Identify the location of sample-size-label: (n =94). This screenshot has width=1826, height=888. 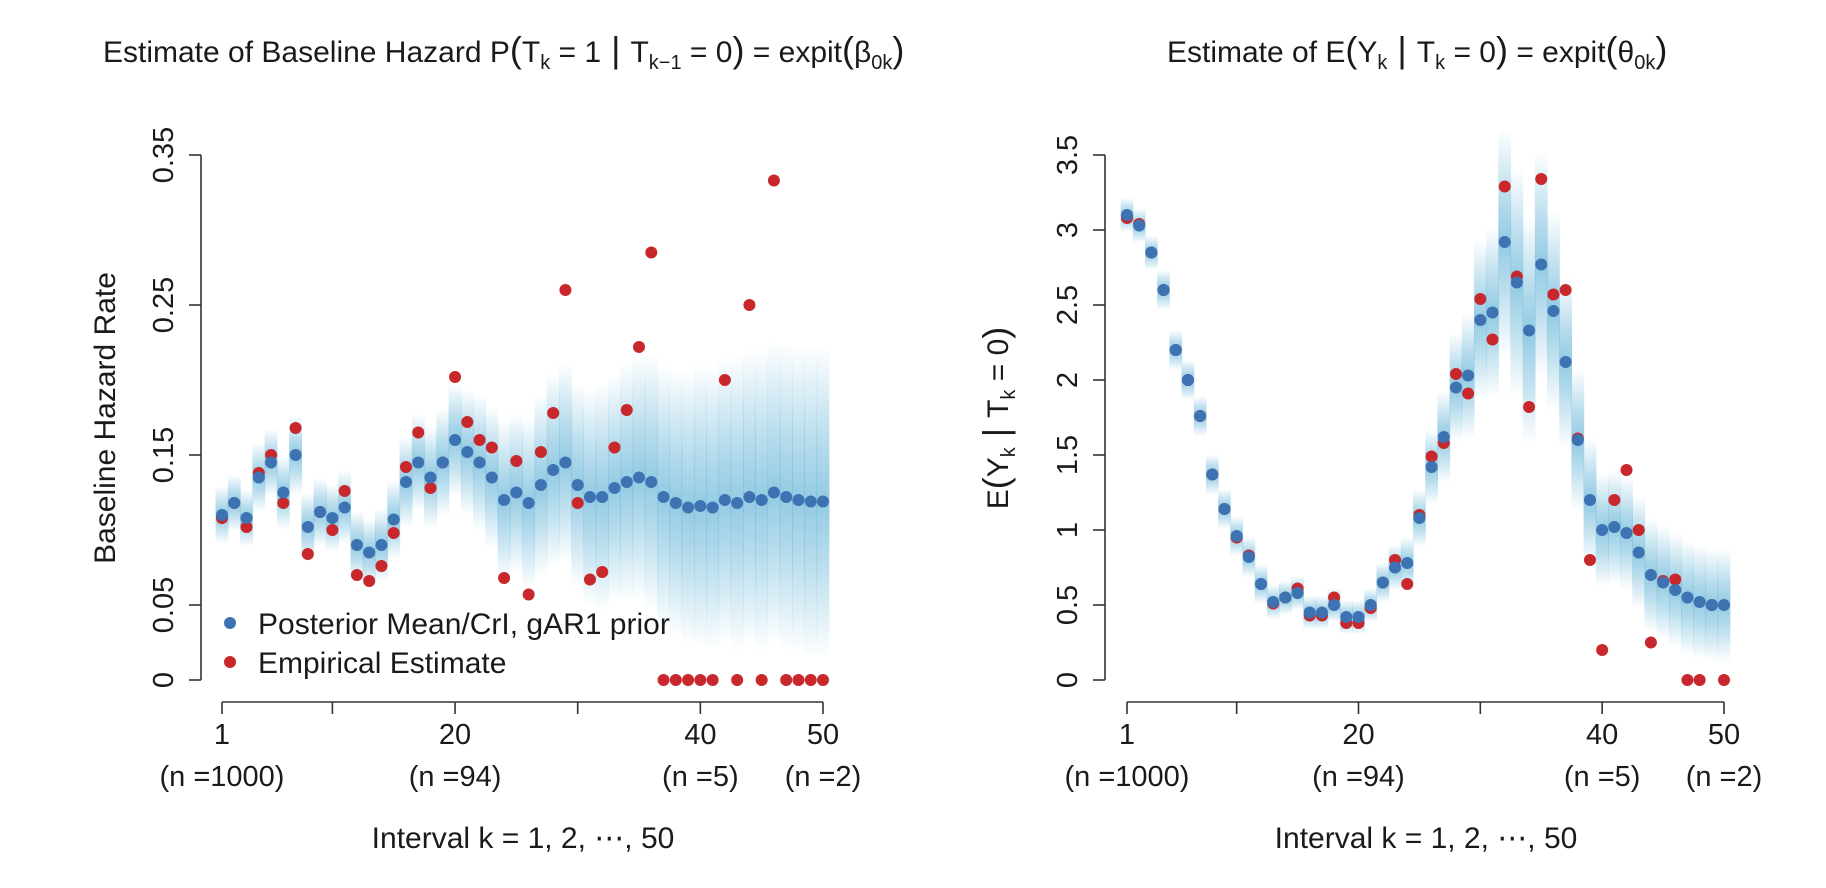
(455, 777).